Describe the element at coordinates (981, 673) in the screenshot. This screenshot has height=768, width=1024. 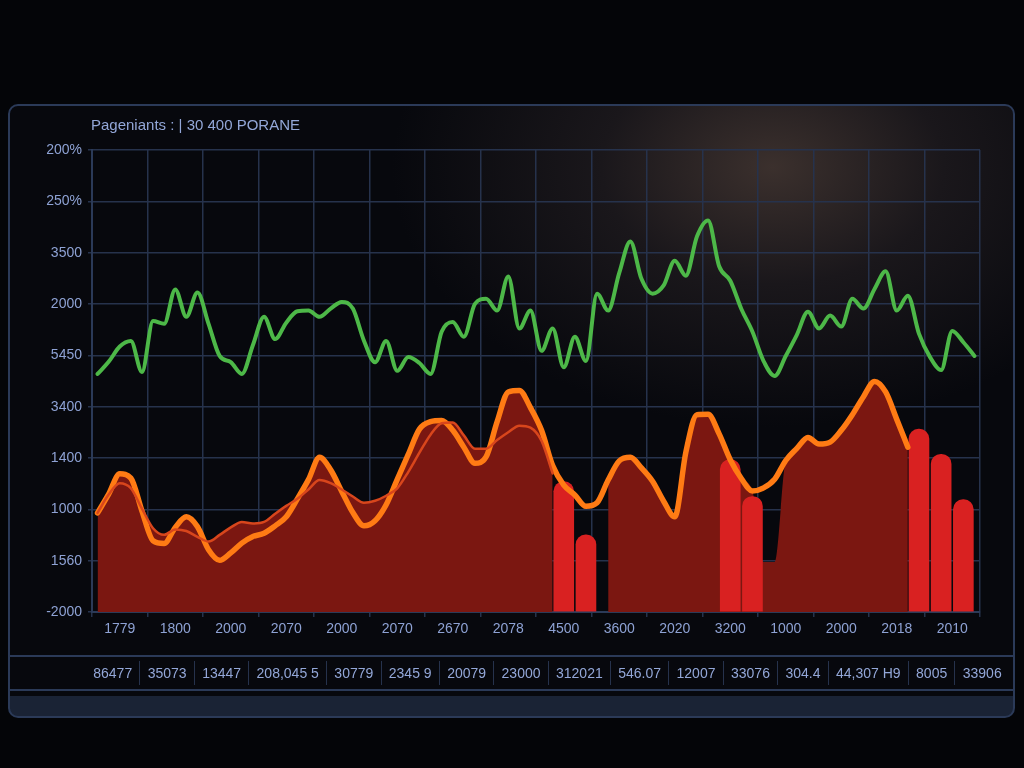
I see `text: 33906` at that location.